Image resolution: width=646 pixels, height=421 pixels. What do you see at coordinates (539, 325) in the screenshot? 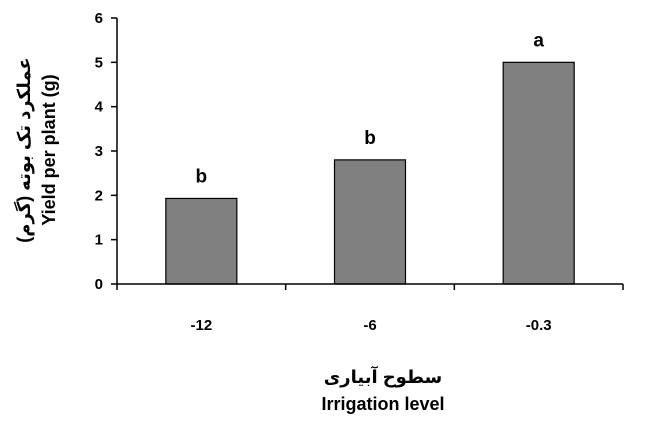
I see `x-tick-label: -0.3` at bounding box center [539, 325].